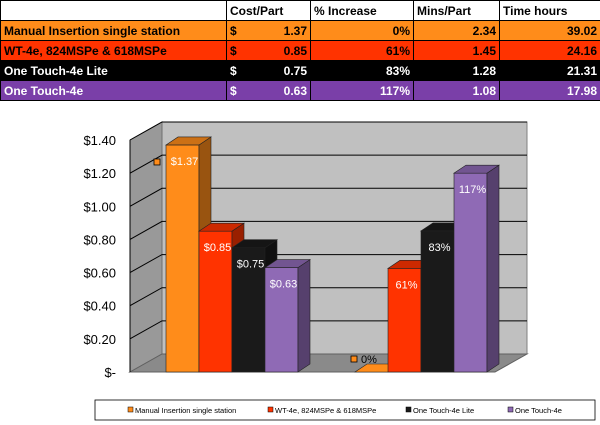 This screenshot has width=600, height=425. I want to click on cost-cell: $1.37, so click(268, 30).